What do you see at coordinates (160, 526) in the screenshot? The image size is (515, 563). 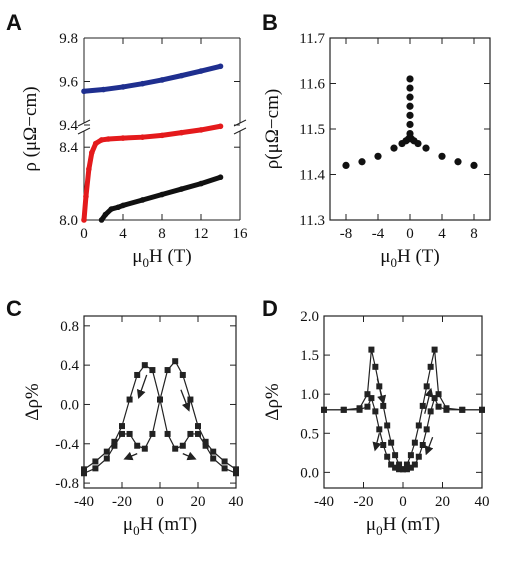 I see `panel-c-xlabel: μ0H (mT)` at bounding box center [160, 526].